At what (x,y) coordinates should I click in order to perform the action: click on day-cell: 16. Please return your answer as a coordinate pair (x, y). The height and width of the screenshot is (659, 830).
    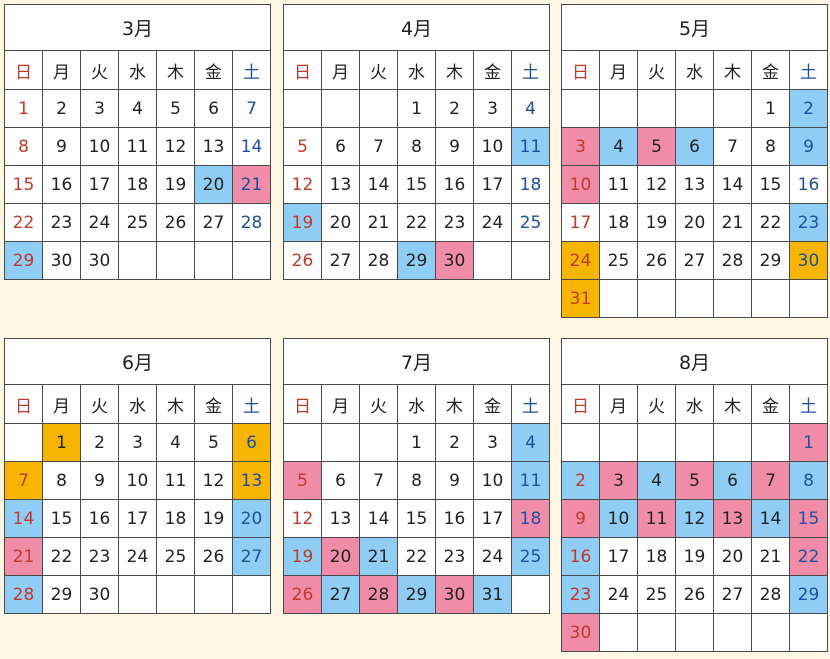
    Looking at the image, I should click on (454, 518).